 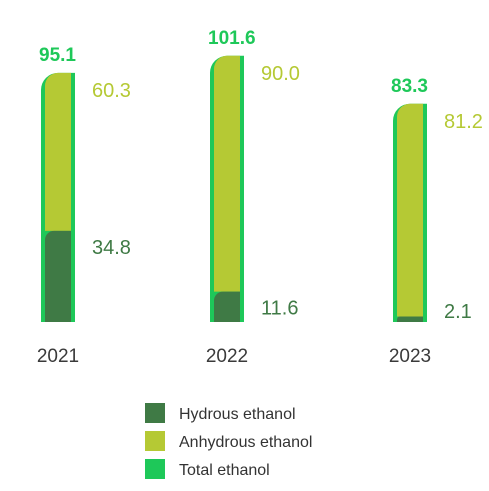 What do you see at coordinates (245, 442) in the screenshot?
I see `legend-label-anhydrous: Anhydrous ethanol` at bounding box center [245, 442].